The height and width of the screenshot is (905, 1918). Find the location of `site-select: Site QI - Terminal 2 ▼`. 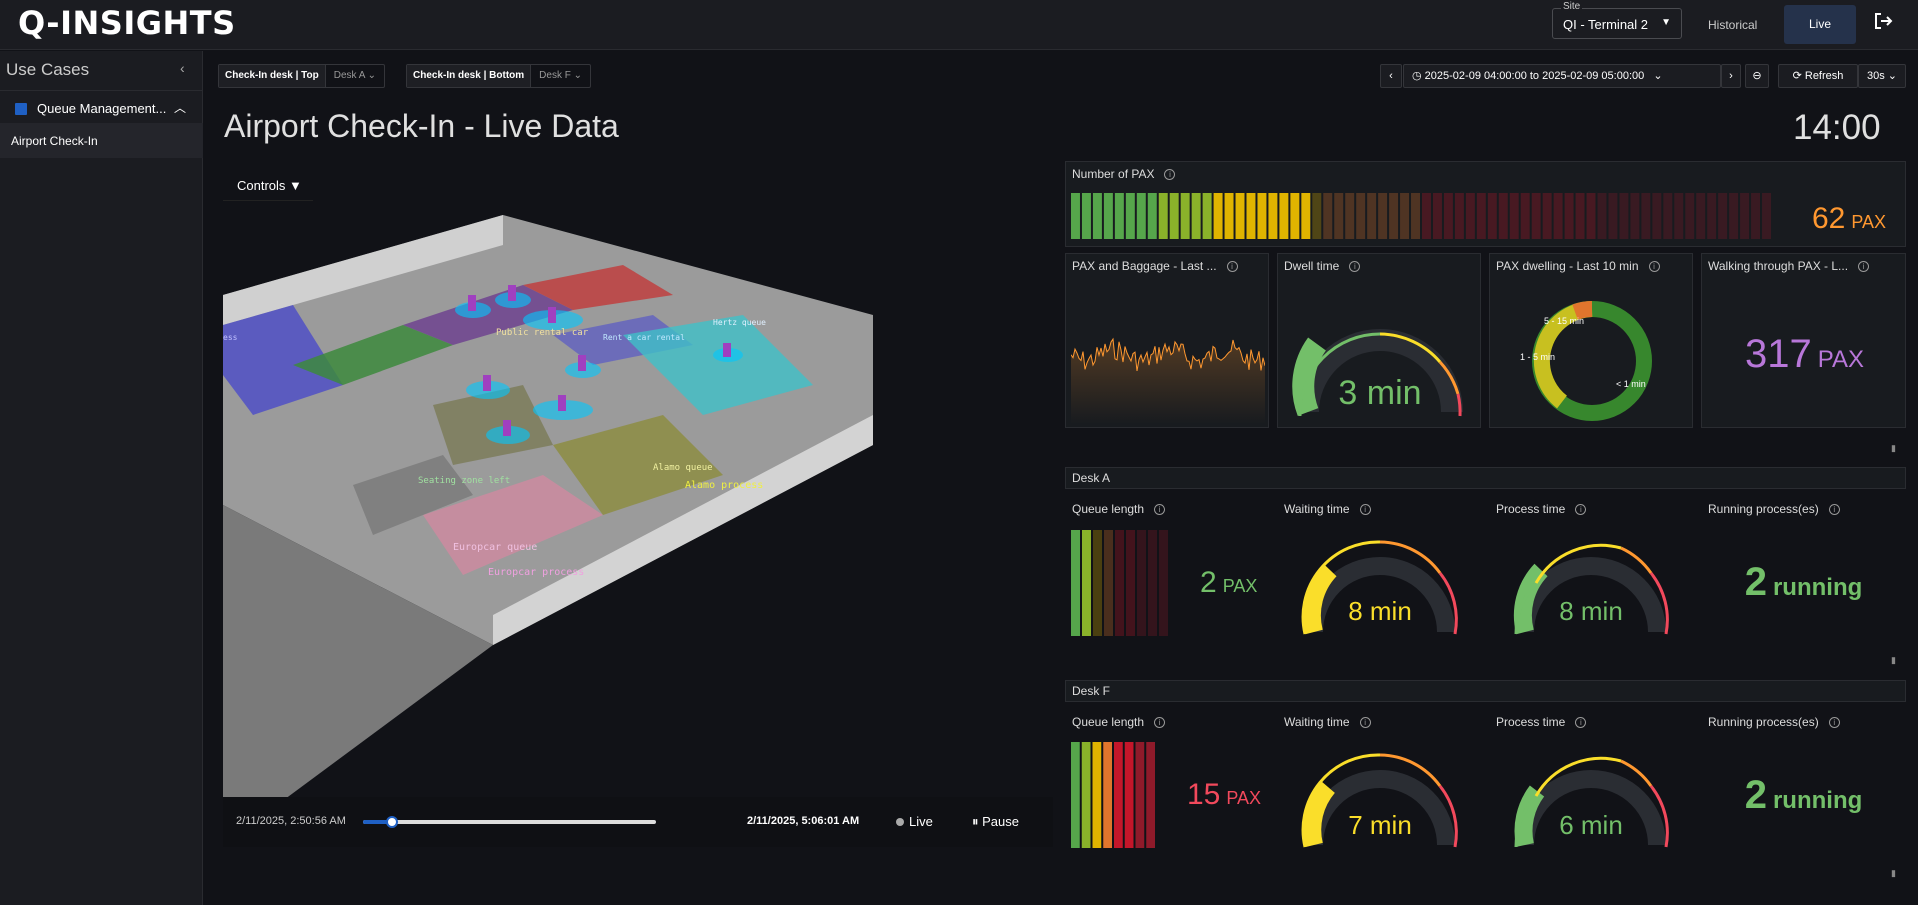

site-select: Site QI - Terminal 2 ▼ is located at coordinates (1617, 20).